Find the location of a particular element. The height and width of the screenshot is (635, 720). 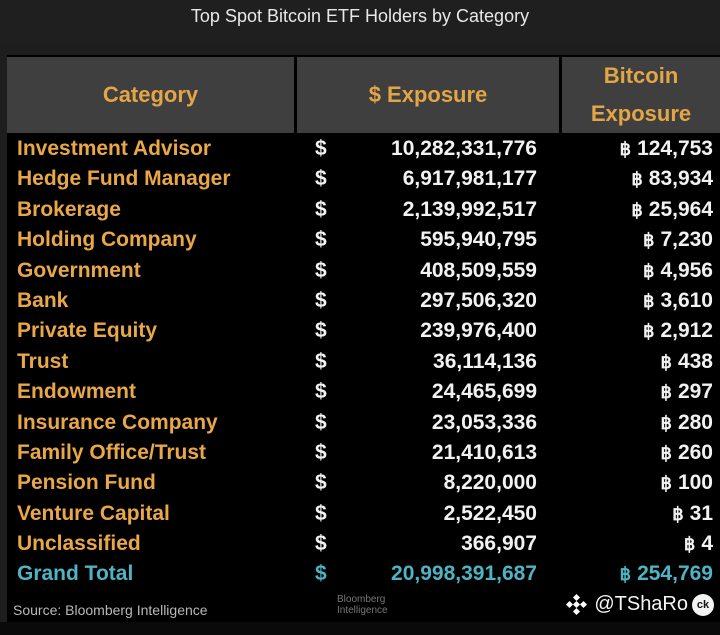

btc-value: 2,912 is located at coordinates (686, 331).